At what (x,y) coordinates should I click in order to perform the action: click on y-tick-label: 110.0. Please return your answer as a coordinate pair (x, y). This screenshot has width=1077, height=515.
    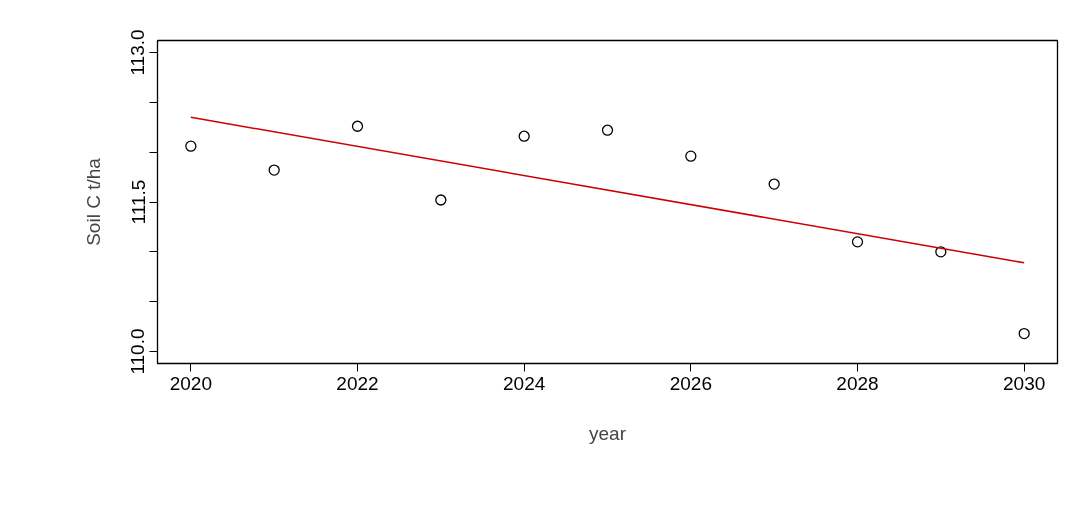
    Looking at the image, I should click on (138, 351).